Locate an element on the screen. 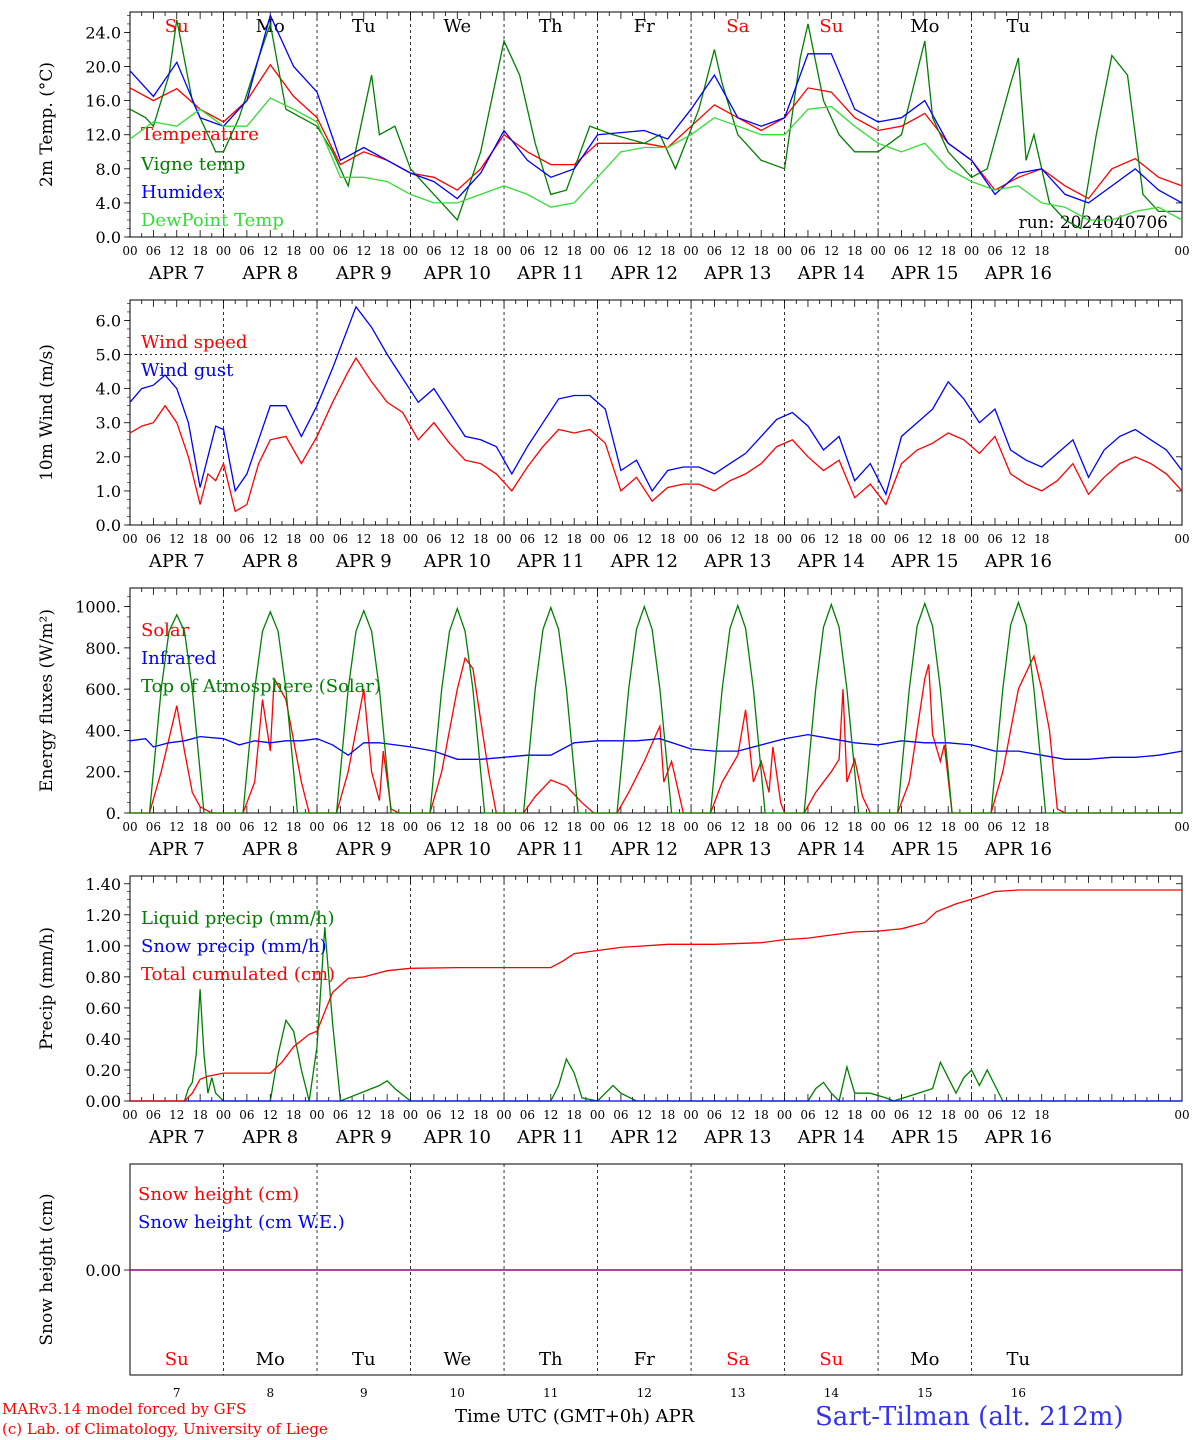 This screenshot has width=1194, height=1440. day-name-label: Su is located at coordinates (831, 1359).